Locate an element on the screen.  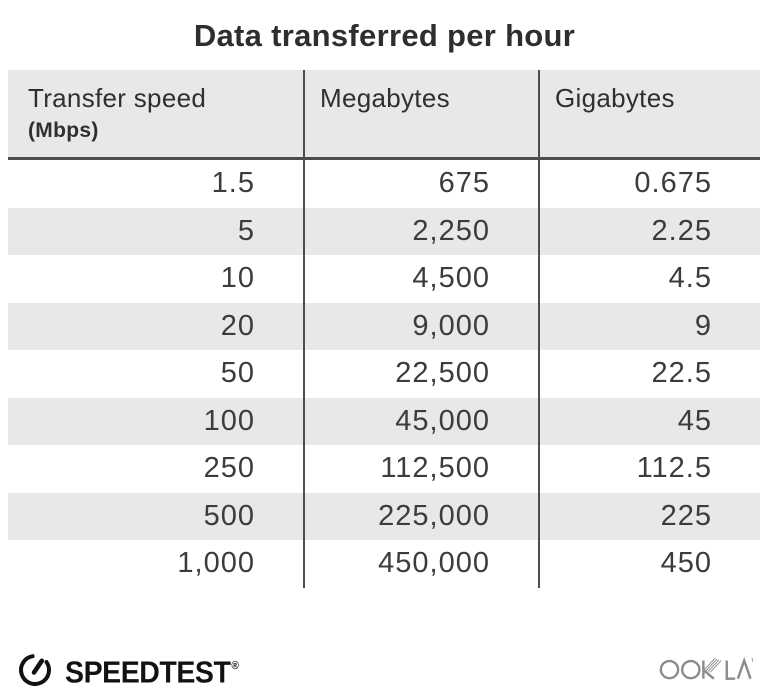
table-row: 100 45,000 45 is located at coordinates (384, 421).